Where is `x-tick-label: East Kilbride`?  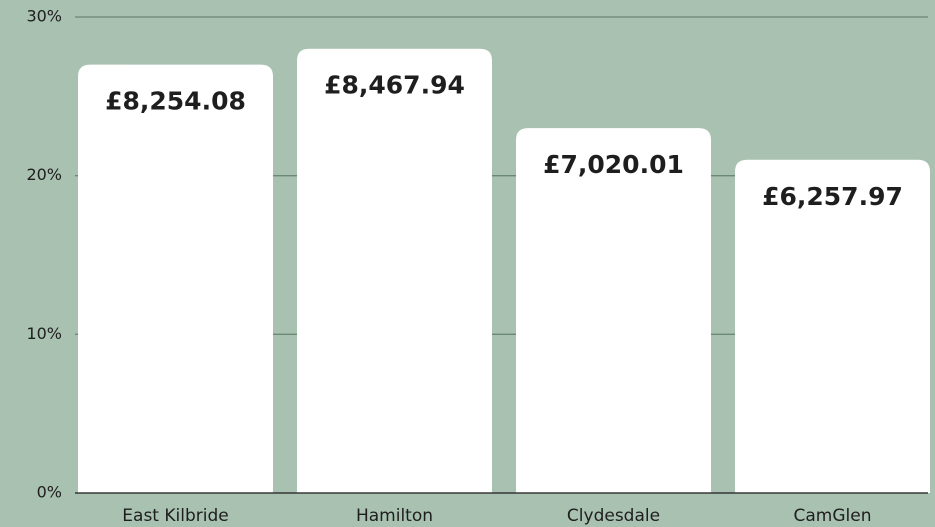
x-tick-label: East Kilbride is located at coordinates (175, 516).